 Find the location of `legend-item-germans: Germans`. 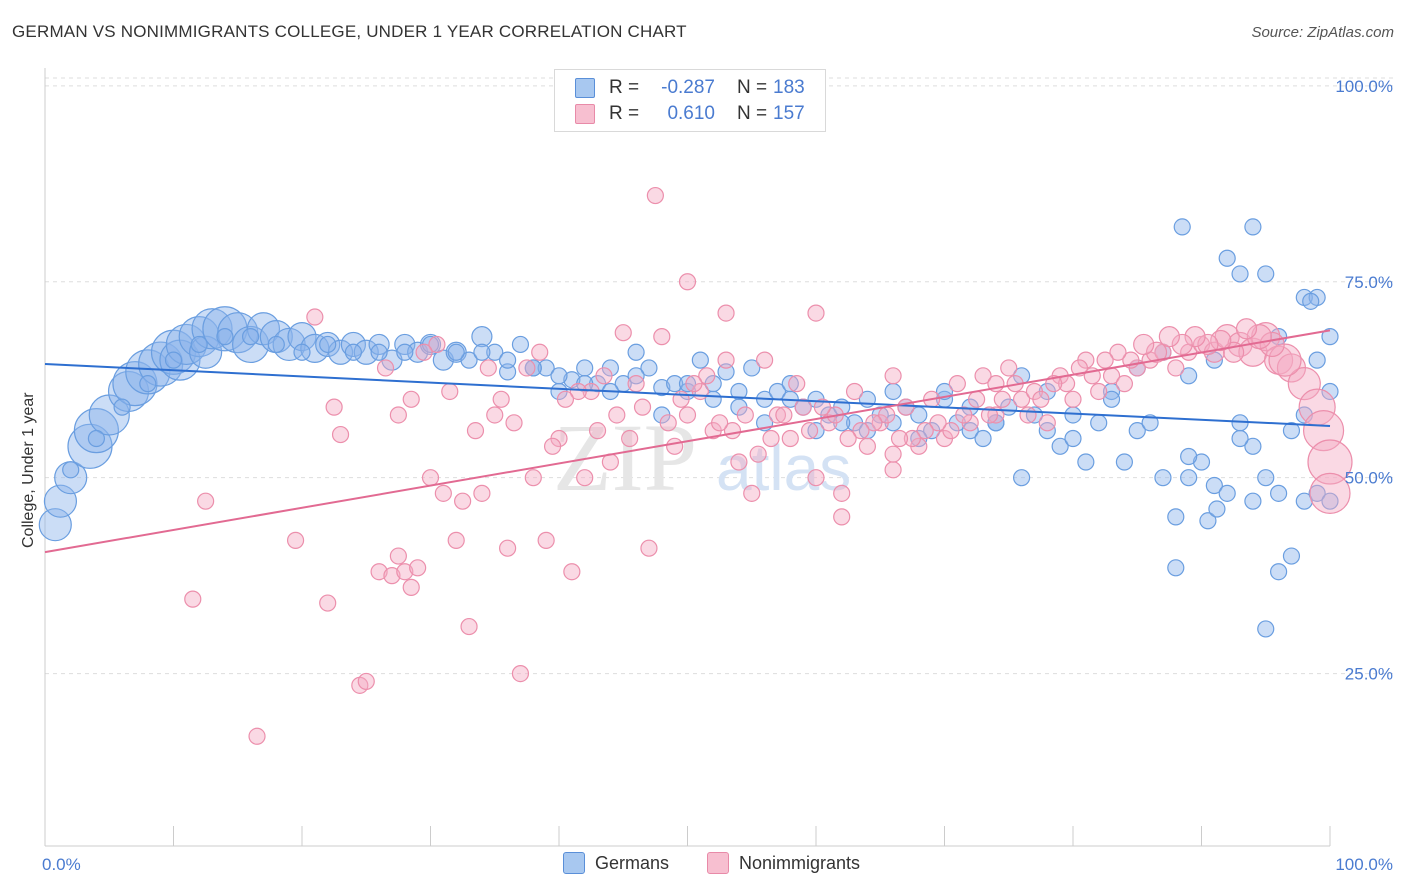

legend-item-germans: Germans is located at coordinates (616, 863).